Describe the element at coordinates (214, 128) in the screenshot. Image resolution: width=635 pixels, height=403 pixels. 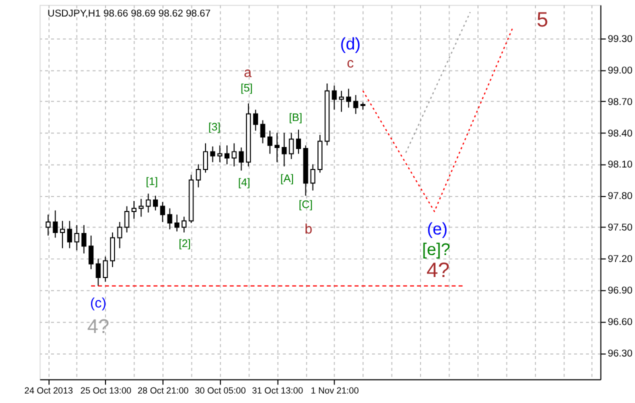
I see `annotation: [3]` at that location.